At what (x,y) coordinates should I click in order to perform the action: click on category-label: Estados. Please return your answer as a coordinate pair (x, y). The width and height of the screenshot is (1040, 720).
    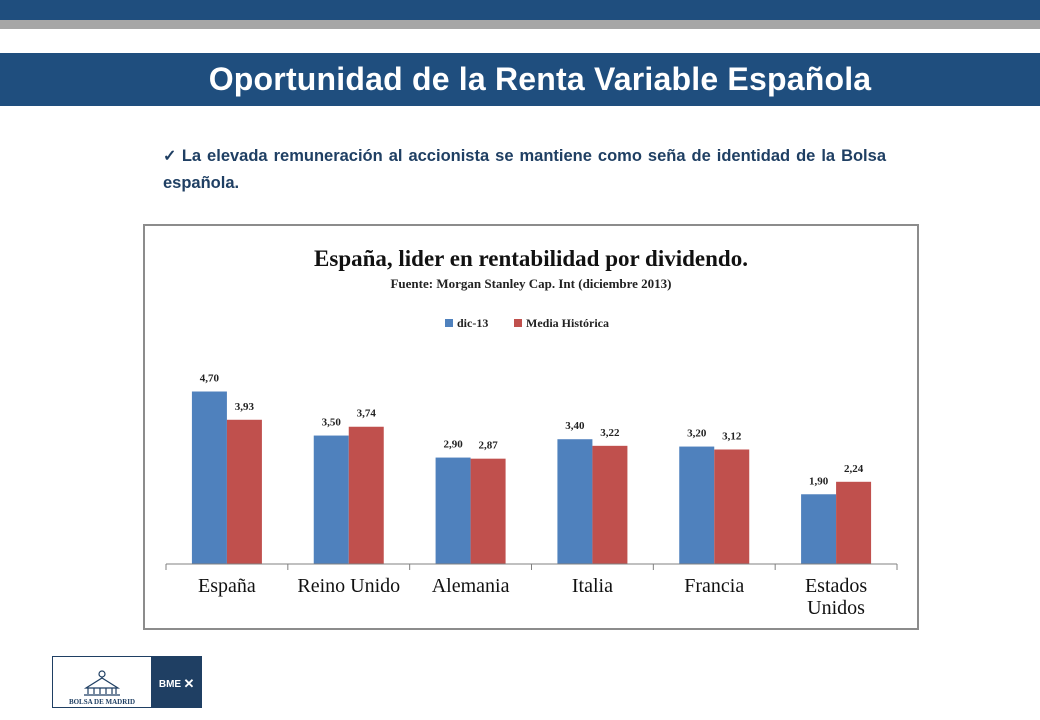
    Looking at the image, I should click on (836, 586).